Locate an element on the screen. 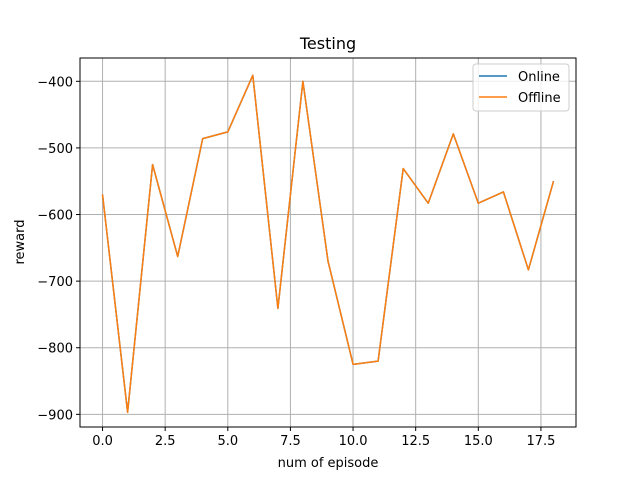  legend-label-offline: Offline is located at coordinates (539, 98).